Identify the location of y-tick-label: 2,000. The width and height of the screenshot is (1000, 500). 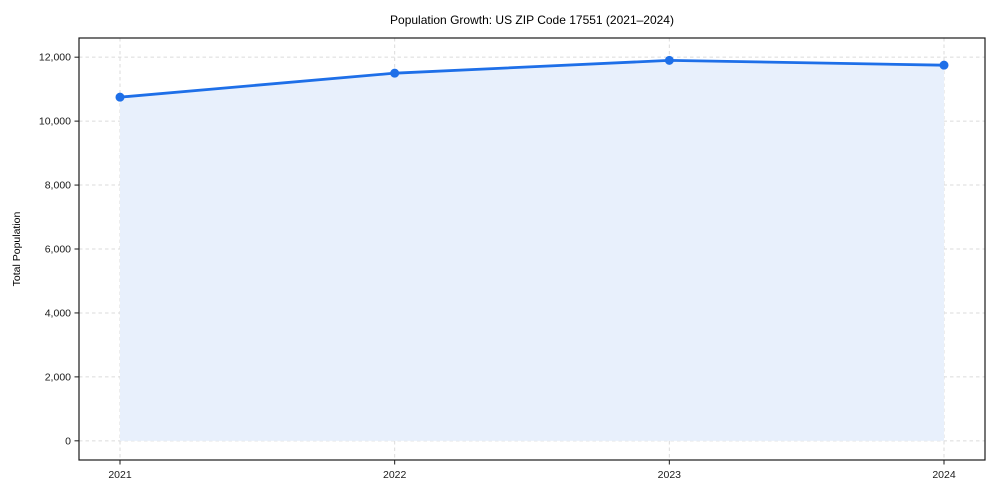
(58, 377).